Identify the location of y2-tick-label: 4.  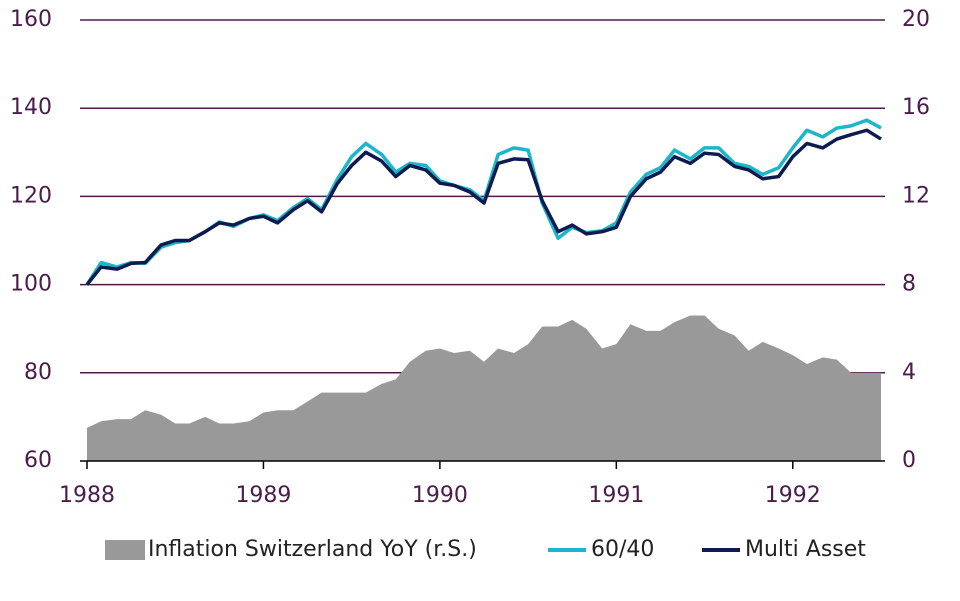
(909, 372).